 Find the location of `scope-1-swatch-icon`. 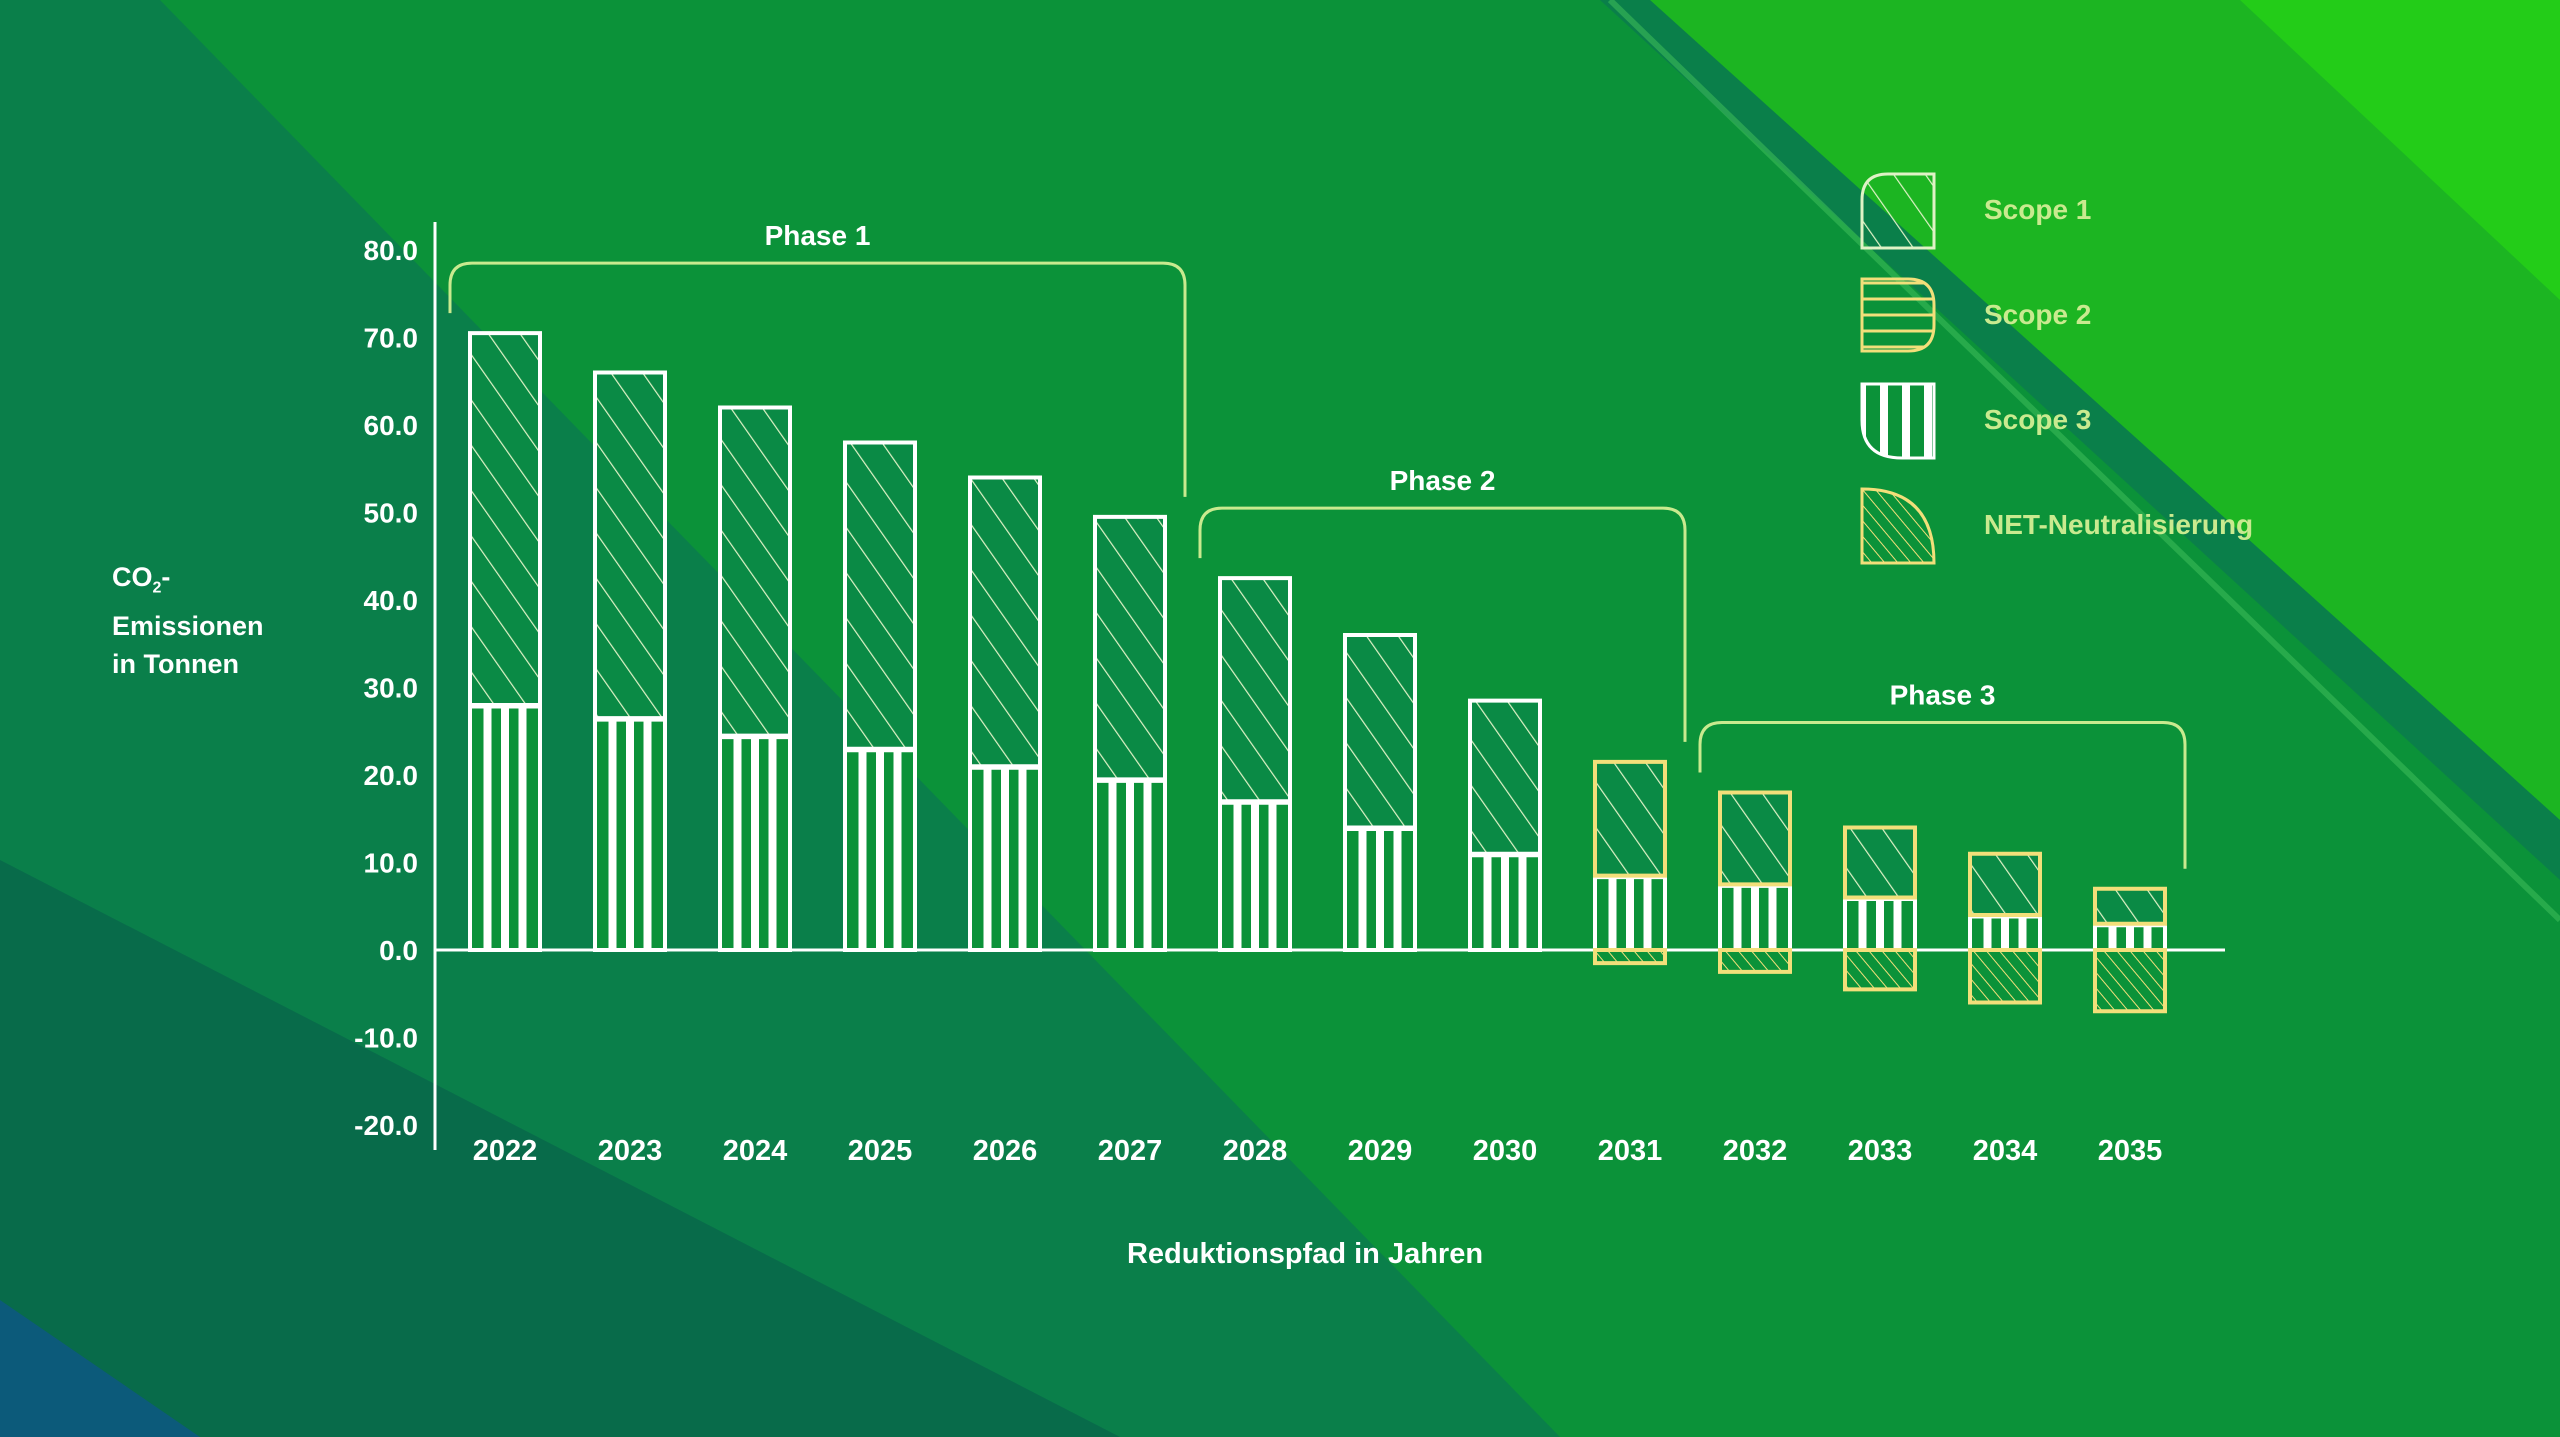

scope-1-swatch-icon is located at coordinates (1898, 211).